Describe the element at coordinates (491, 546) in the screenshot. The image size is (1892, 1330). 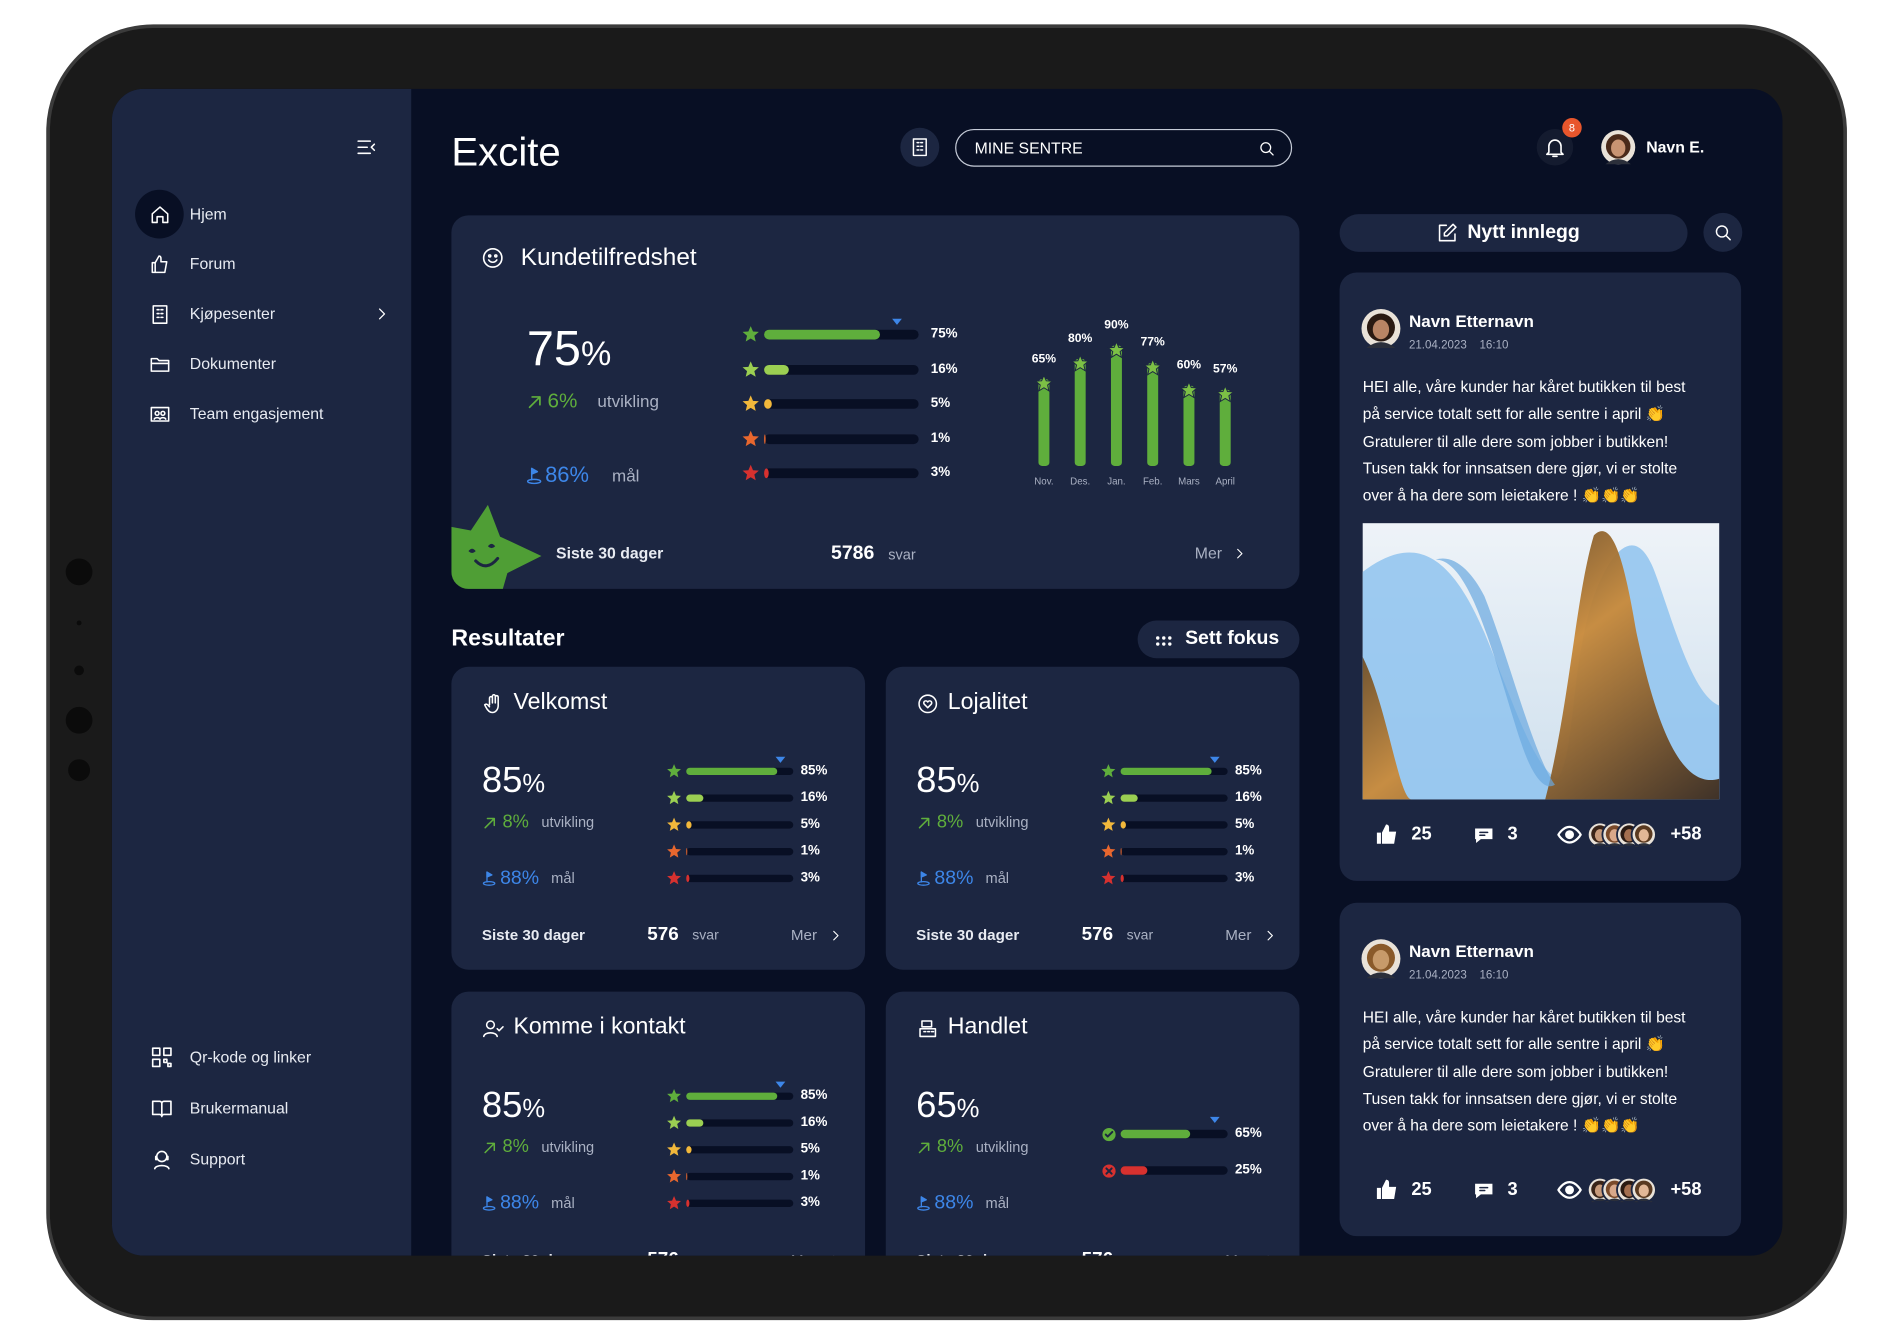
I see `mascot-eye` at that location.